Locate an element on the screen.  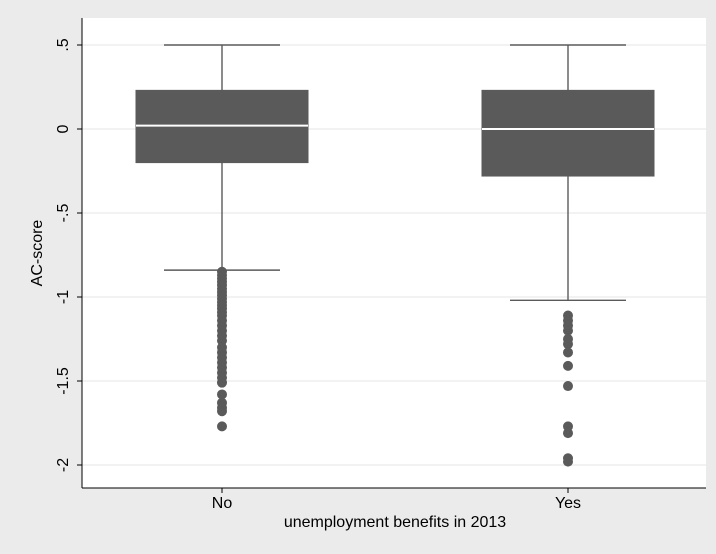
y-tick-layer: .5 0 -.5 -1 -1.5 -2 is located at coordinates (68, 255).